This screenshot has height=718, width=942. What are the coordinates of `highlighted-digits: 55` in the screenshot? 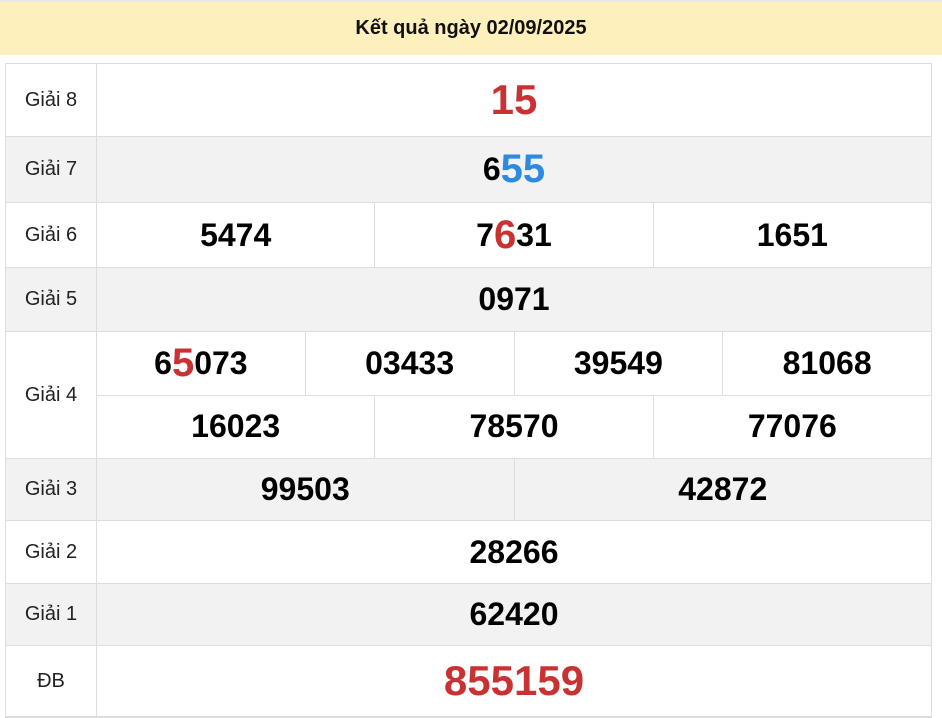 It's located at (523, 169).